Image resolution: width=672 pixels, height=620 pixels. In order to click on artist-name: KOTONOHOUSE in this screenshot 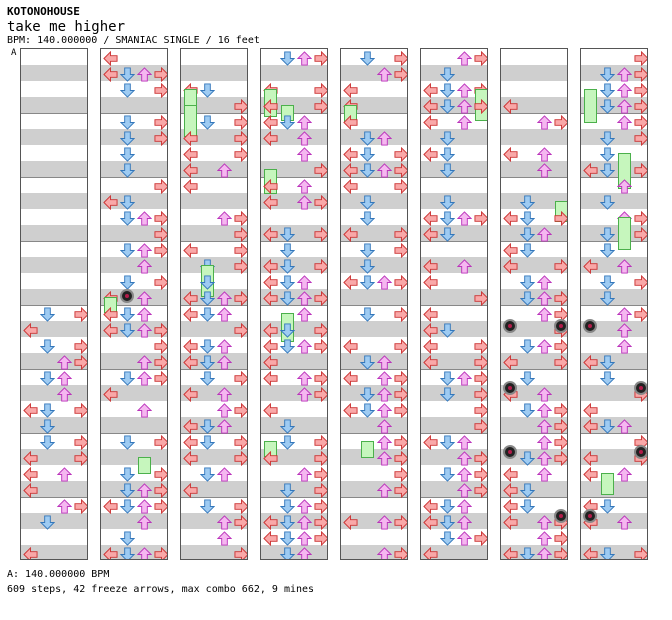, I will do `click(43, 11)`.